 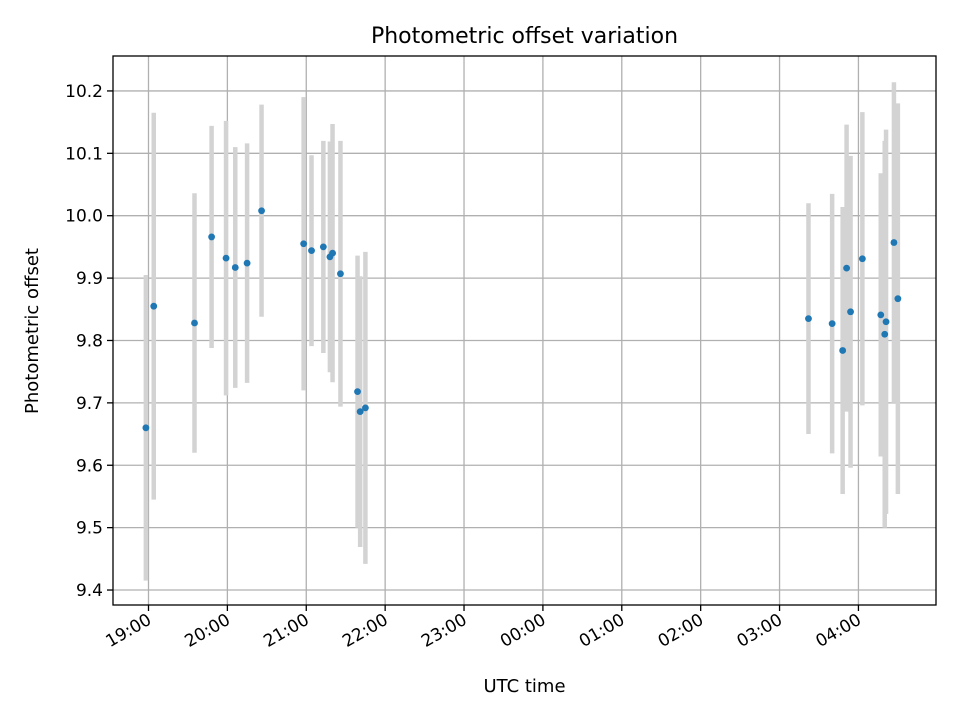 I want to click on x-axis-label: UTC time, so click(x=524, y=686).